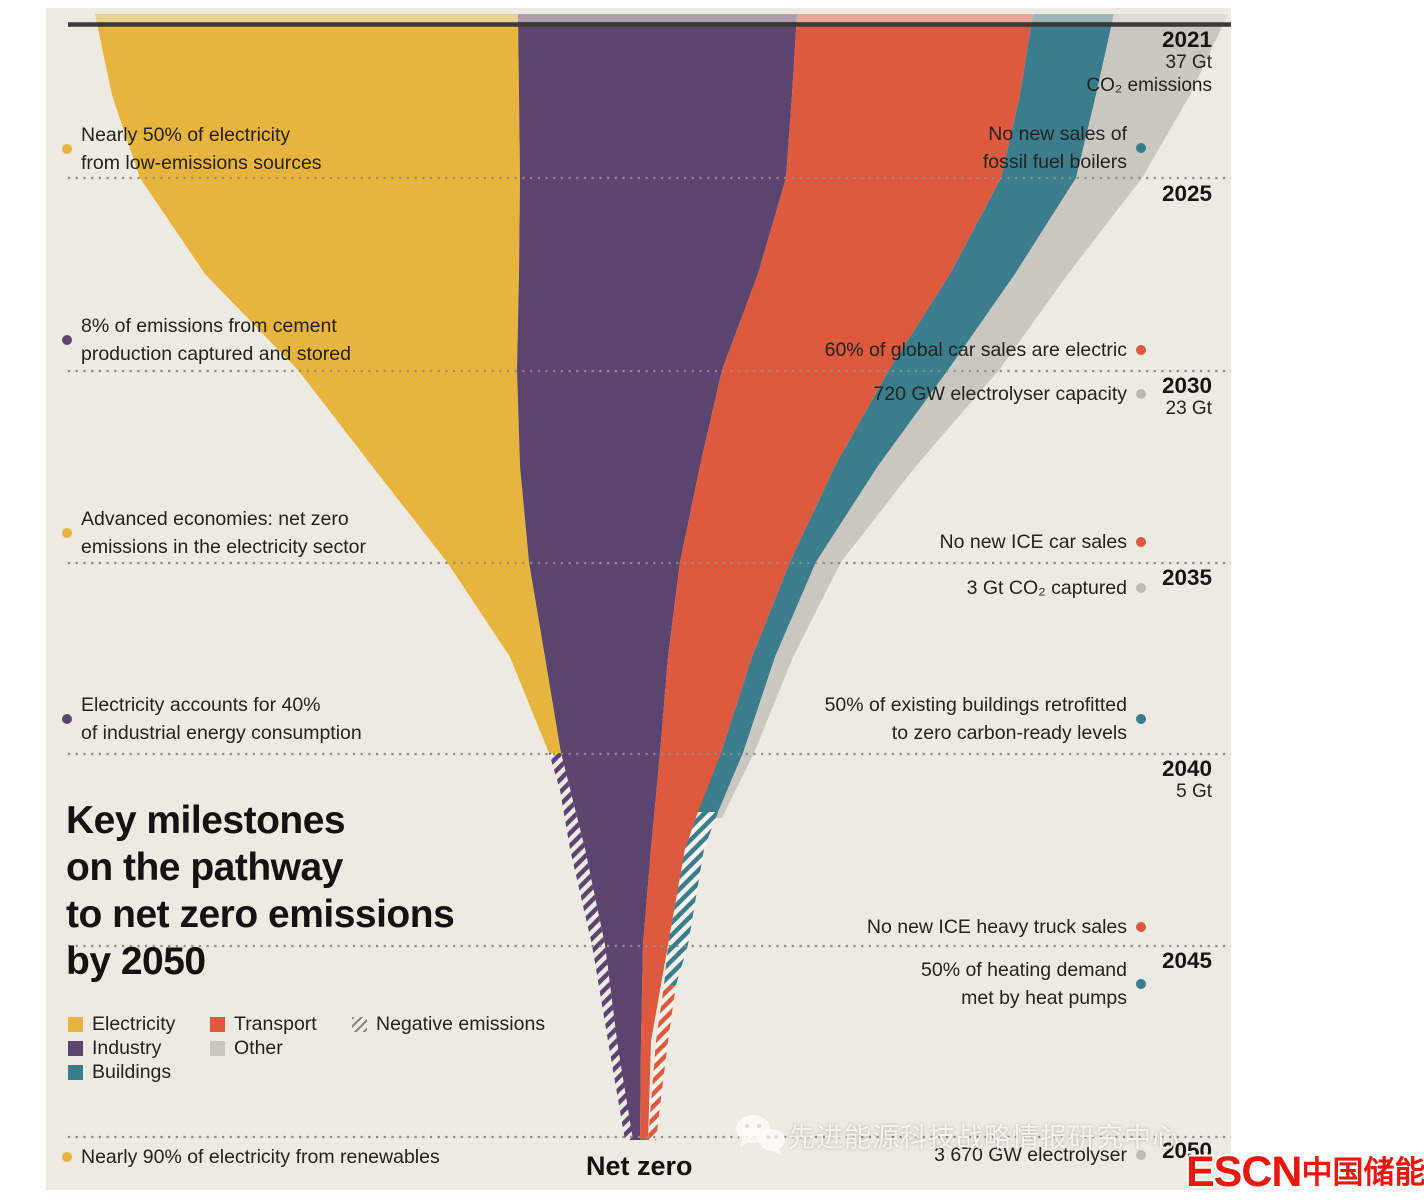  I want to click on legend-label: Buildings, so click(132, 1072).